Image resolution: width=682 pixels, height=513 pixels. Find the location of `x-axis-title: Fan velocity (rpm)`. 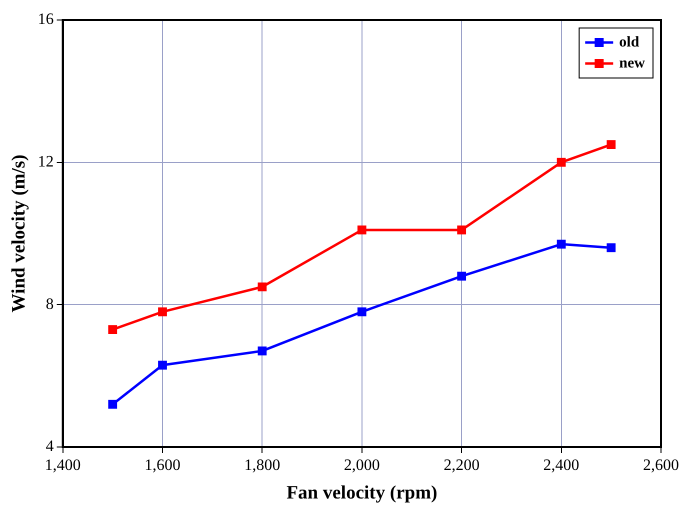

x-axis-title: Fan velocity (rpm) is located at coordinates (362, 493).